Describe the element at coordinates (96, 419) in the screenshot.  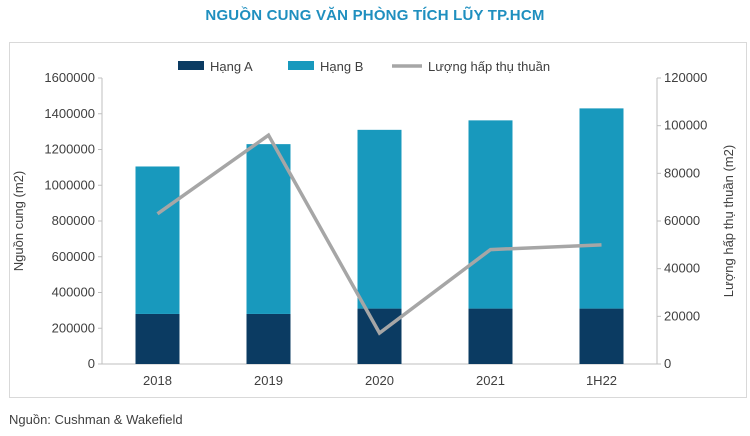
I see `source-note: Nguồn: Cushman & Wakefield` at that location.